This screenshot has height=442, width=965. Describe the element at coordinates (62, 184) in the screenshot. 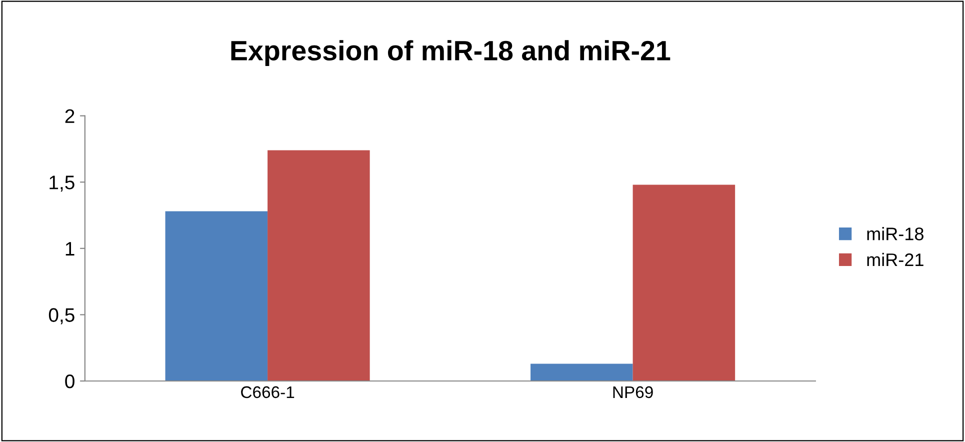

I see `y-tick-label: 1,5` at that location.